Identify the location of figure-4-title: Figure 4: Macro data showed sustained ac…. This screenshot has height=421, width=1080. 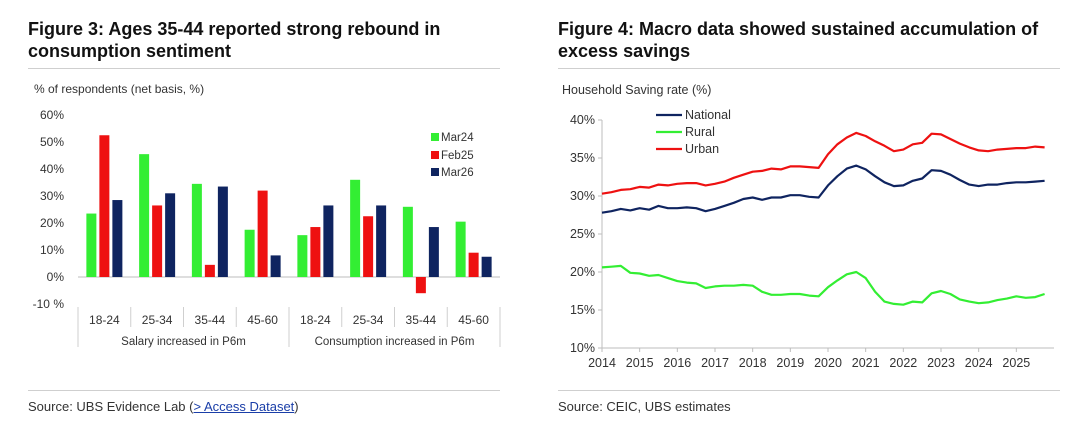
(798, 40).